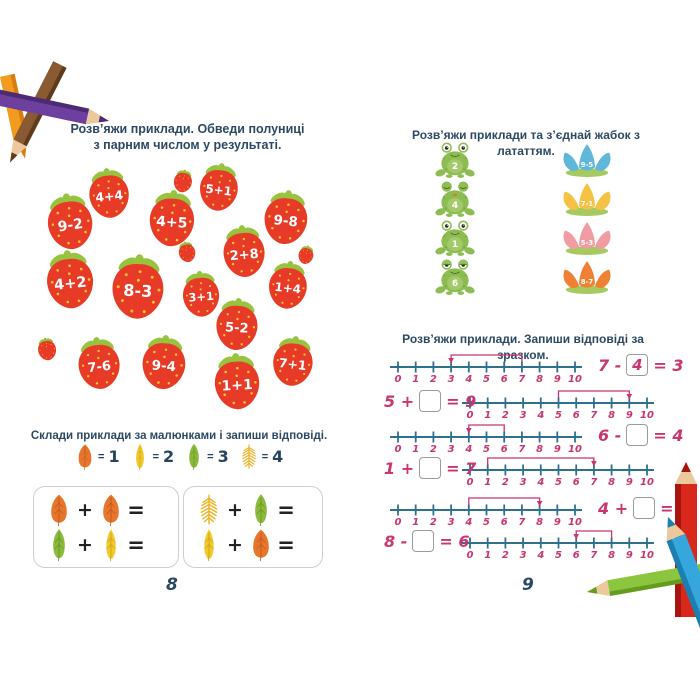  Describe the element at coordinates (610, 435) in the screenshot. I see `equation-lhs: 6 -` at that location.